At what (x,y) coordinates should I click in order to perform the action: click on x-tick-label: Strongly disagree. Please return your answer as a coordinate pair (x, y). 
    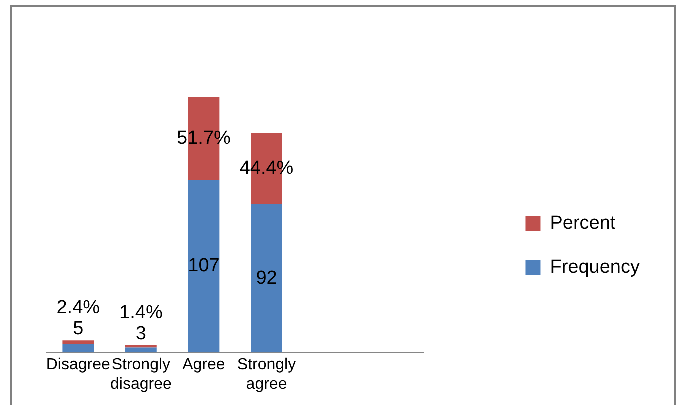
    Looking at the image, I should click on (141, 374).